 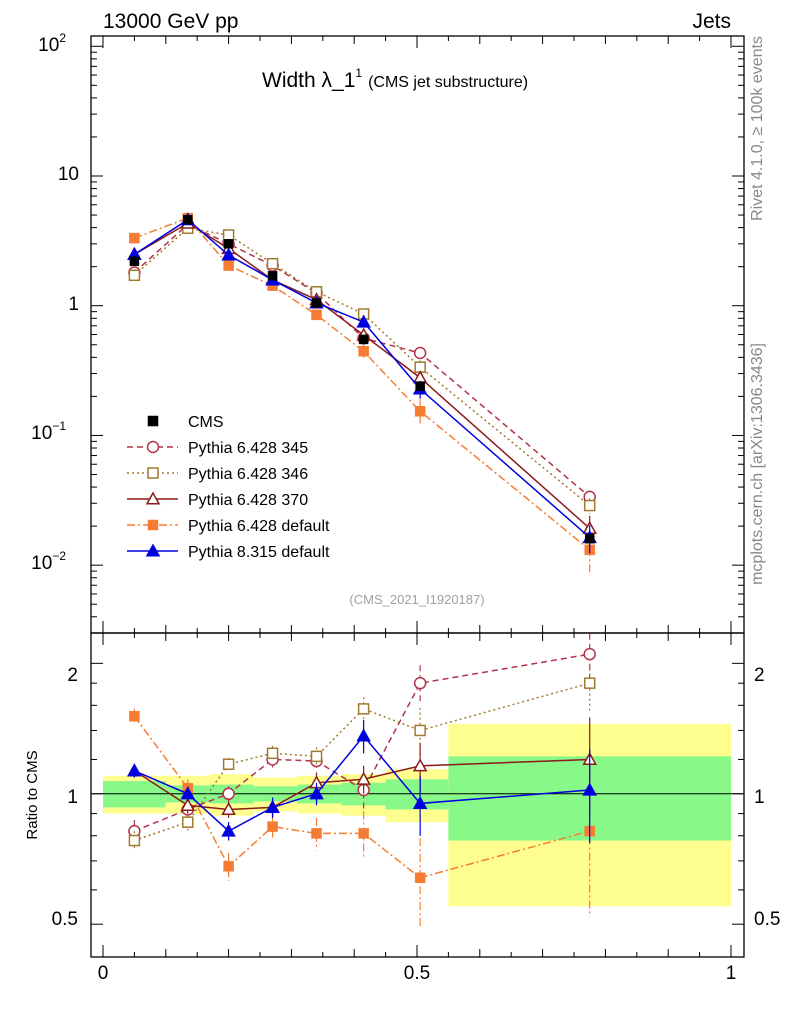 I want to click on xtick-label-1: 1, so click(x=731, y=973).